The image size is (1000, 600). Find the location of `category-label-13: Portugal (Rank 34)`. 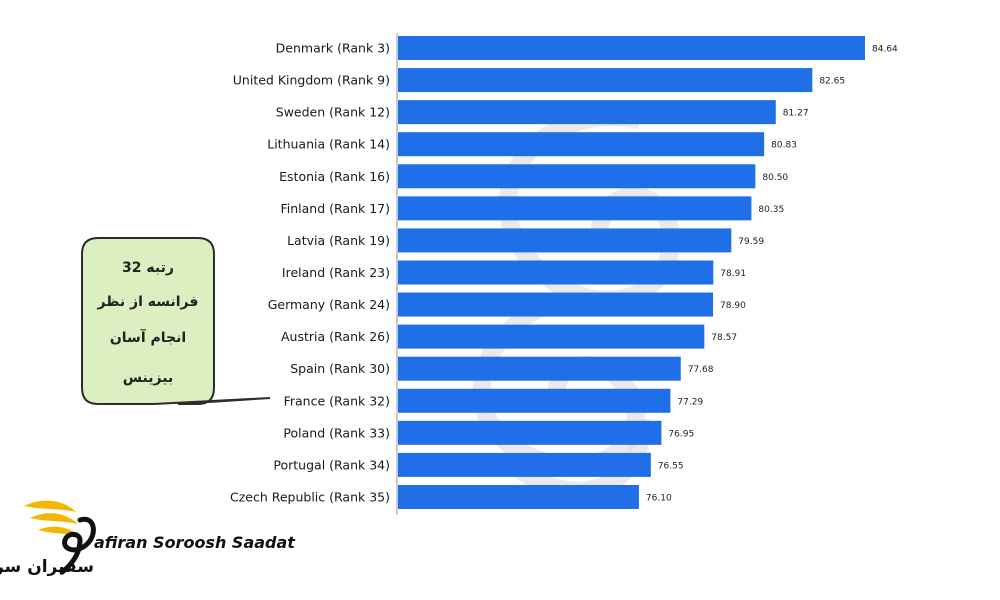

category-label-13: Portugal (Rank 34) is located at coordinates (331, 464).